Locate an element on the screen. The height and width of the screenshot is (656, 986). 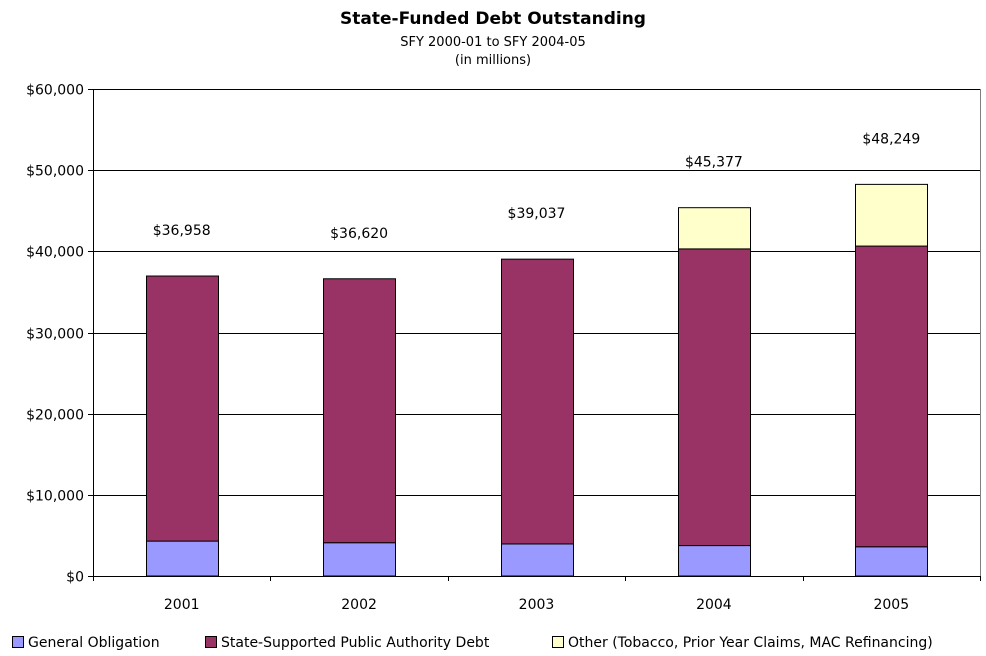
legend-item: State-Supported Public Authority Debt is located at coordinates (347, 643).